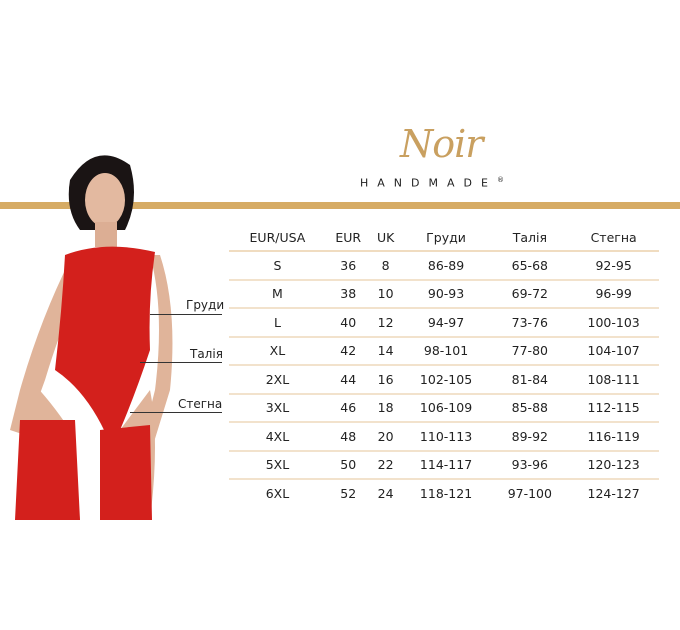 The width and height of the screenshot is (680, 630). Describe the element at coordinates (500, 180) in the screenshot. I see `registered-mark: ®` at that location.